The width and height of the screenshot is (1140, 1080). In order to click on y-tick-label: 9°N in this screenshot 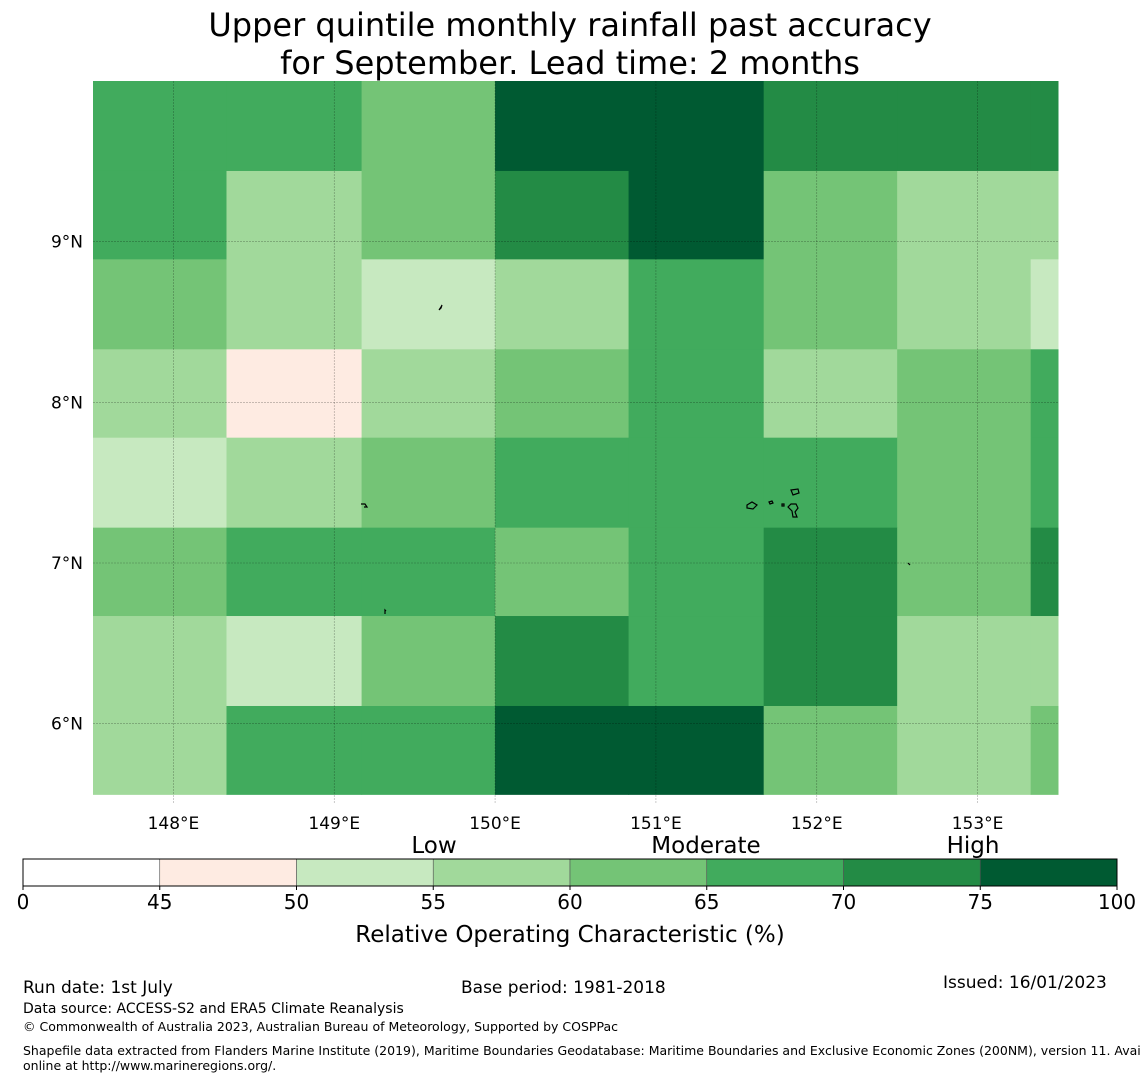, I will do `click(67, 243)`.